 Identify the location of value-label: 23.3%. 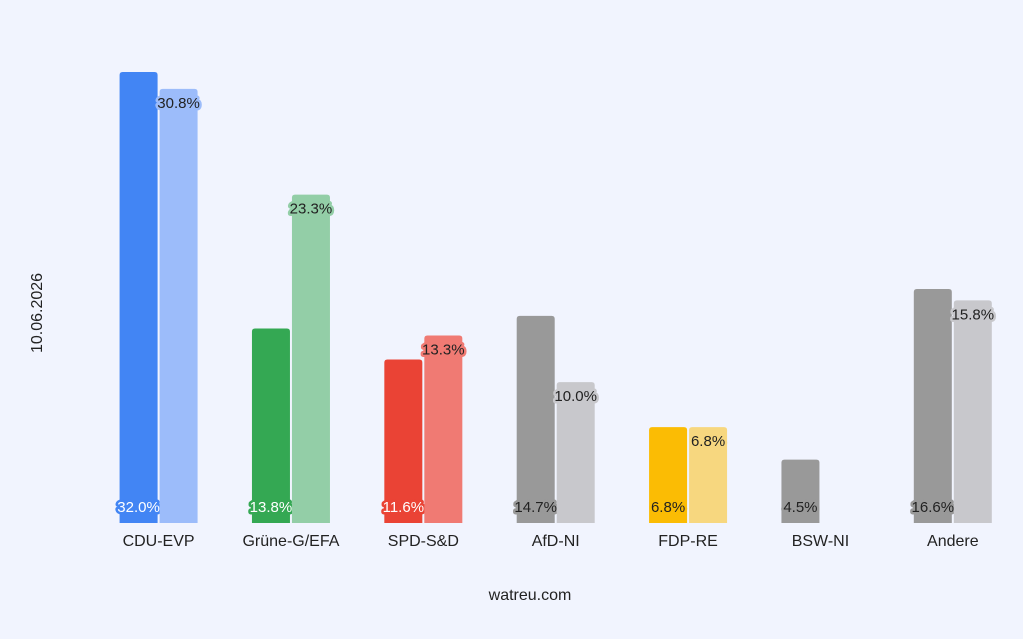
(311, 209).